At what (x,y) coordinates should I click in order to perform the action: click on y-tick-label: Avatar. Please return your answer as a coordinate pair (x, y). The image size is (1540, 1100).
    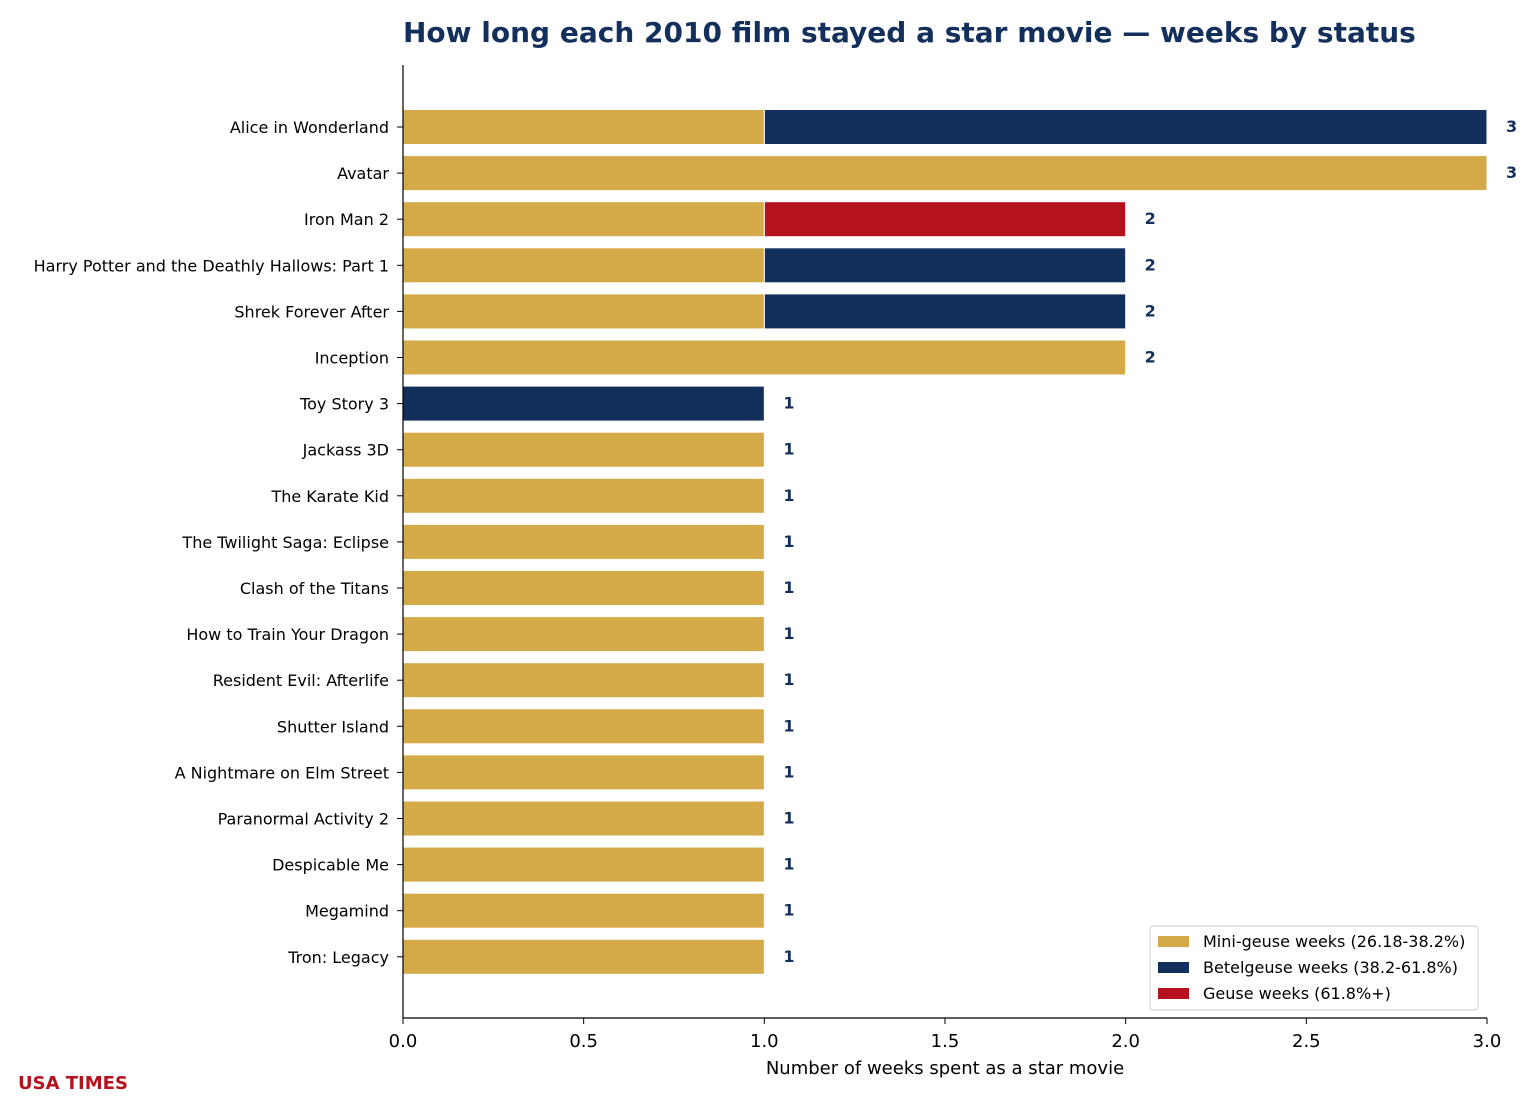
    Looking at the image, I should click on (363, 173).